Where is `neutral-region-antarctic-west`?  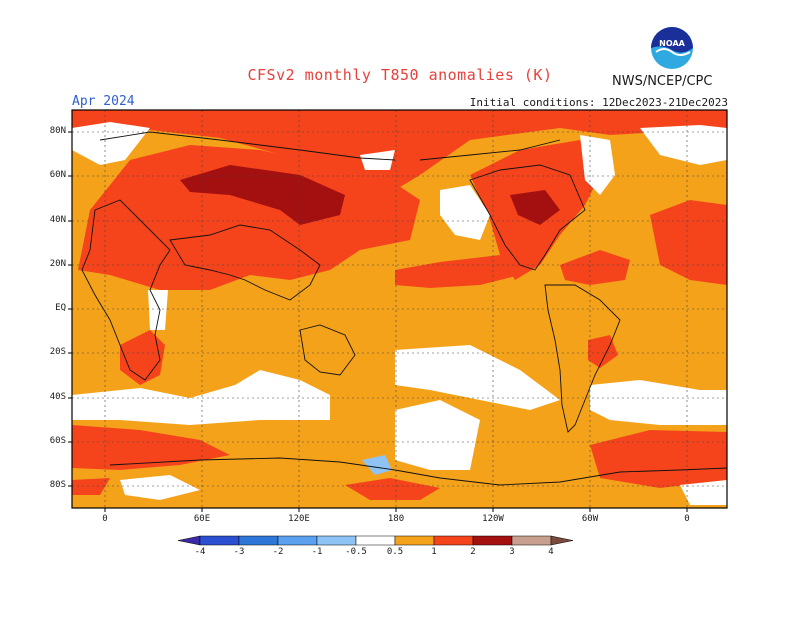
neutral-region-antarctic-west is located at coordinates (160, 487).